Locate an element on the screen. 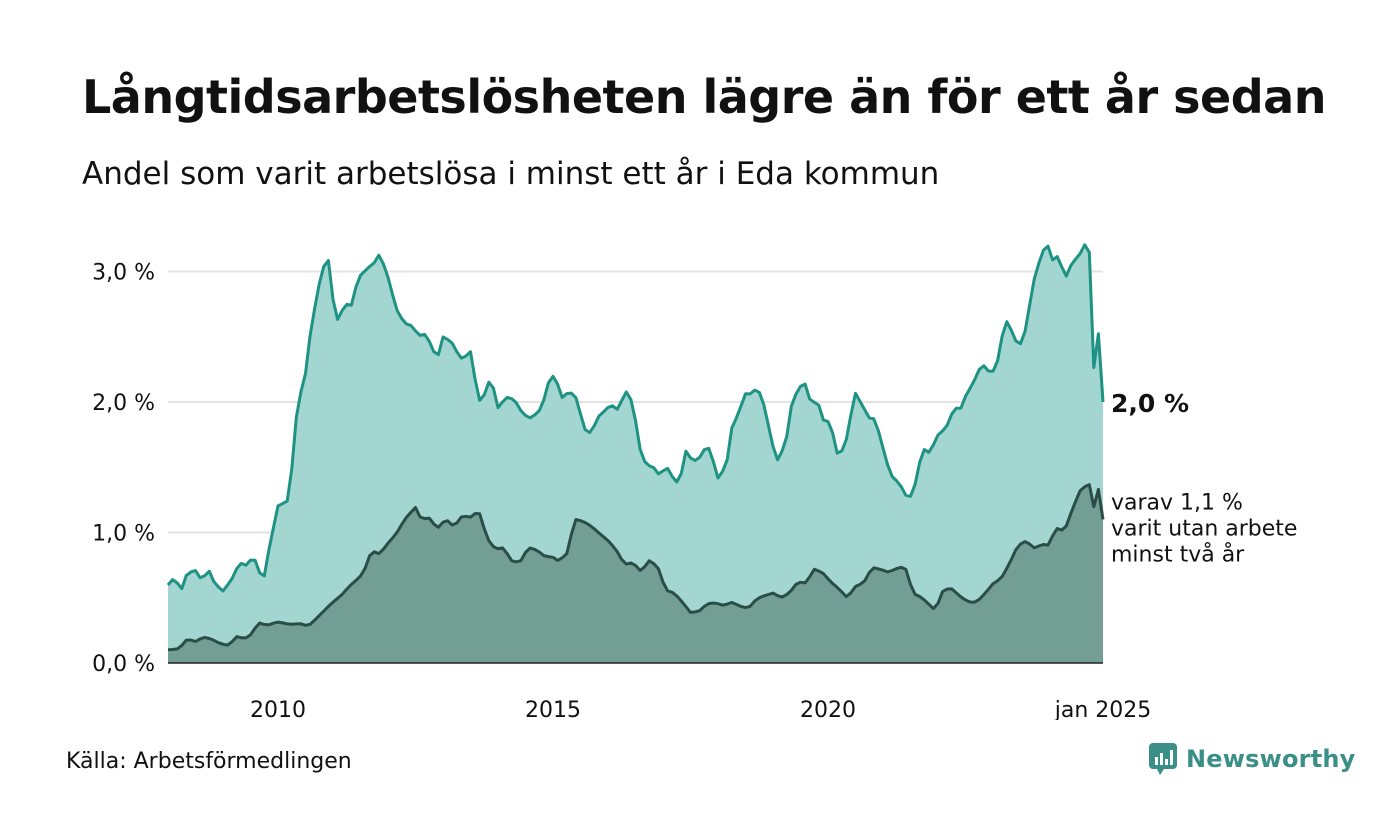 Image resolution: width=1400 pixels, height=840 pixels. long-series-area is located at coordinates (635, 573).